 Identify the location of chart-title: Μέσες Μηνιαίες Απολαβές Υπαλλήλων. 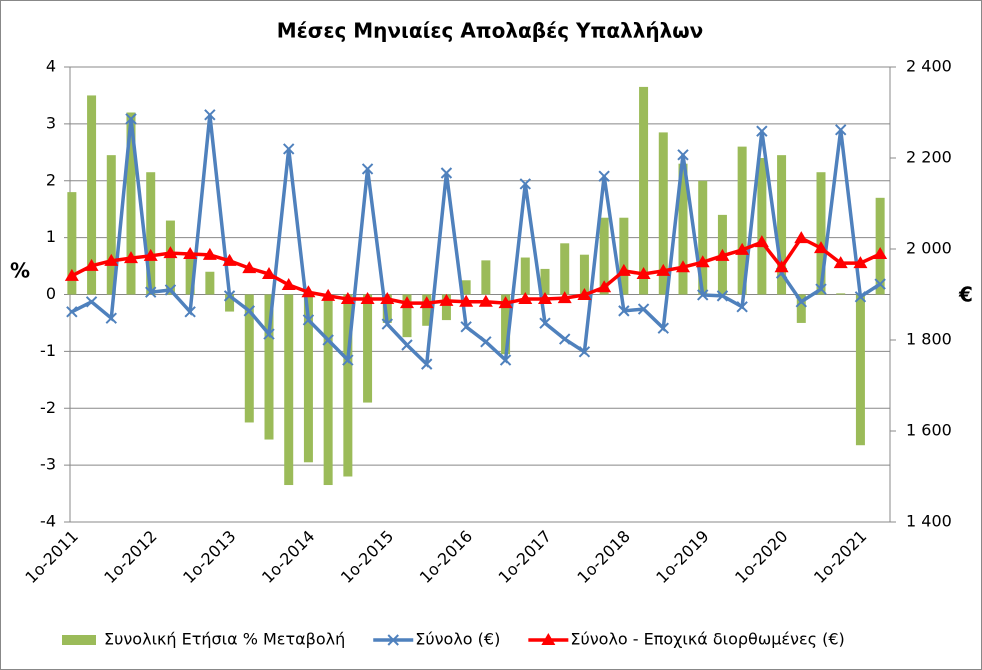
(490, 31).